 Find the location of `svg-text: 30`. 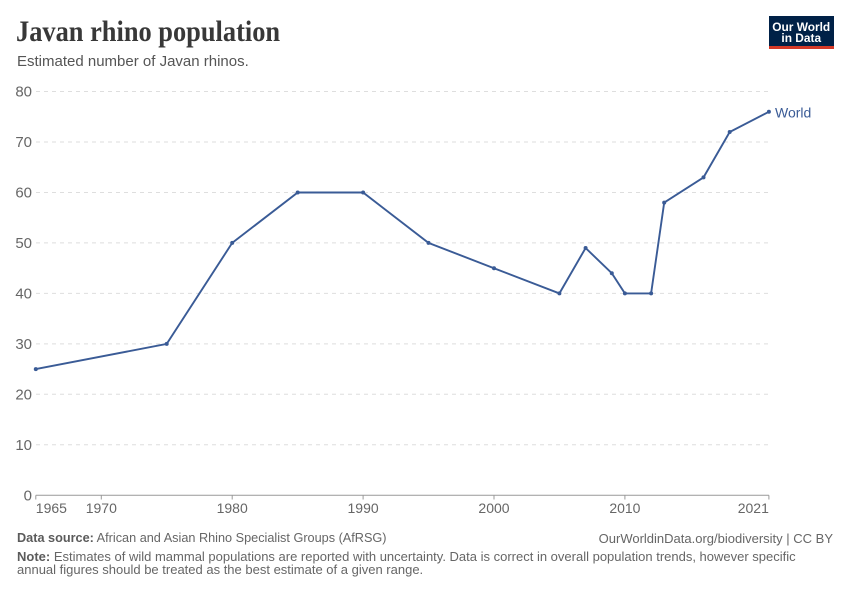

svg-text: 30 is located at coordinates (23, 344).